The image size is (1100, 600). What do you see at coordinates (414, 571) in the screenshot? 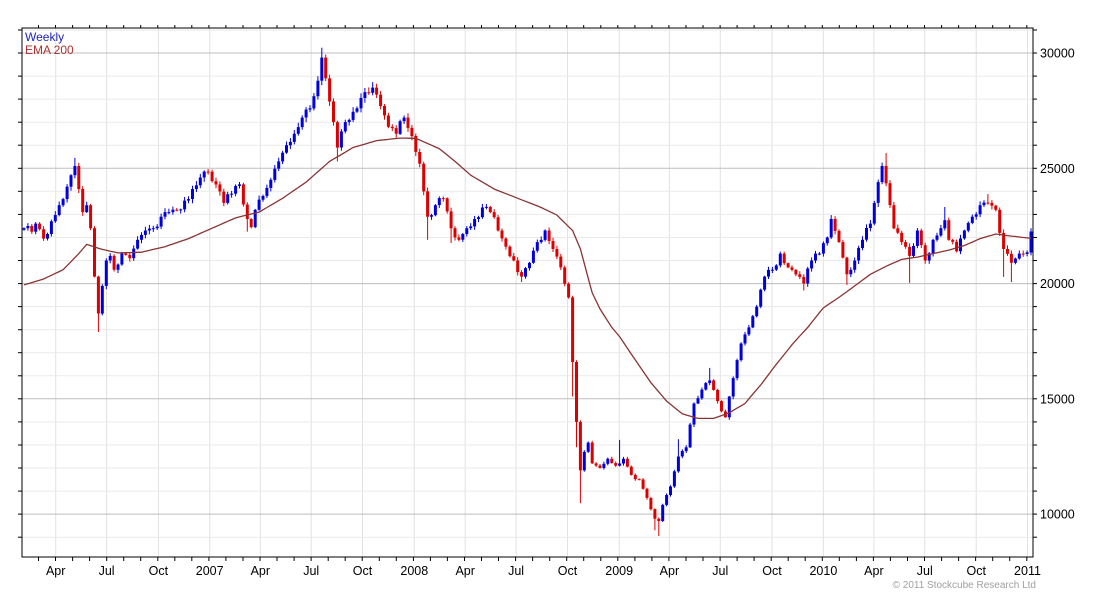
I see `svg-text: 2008` at bounding box center [414, 571].